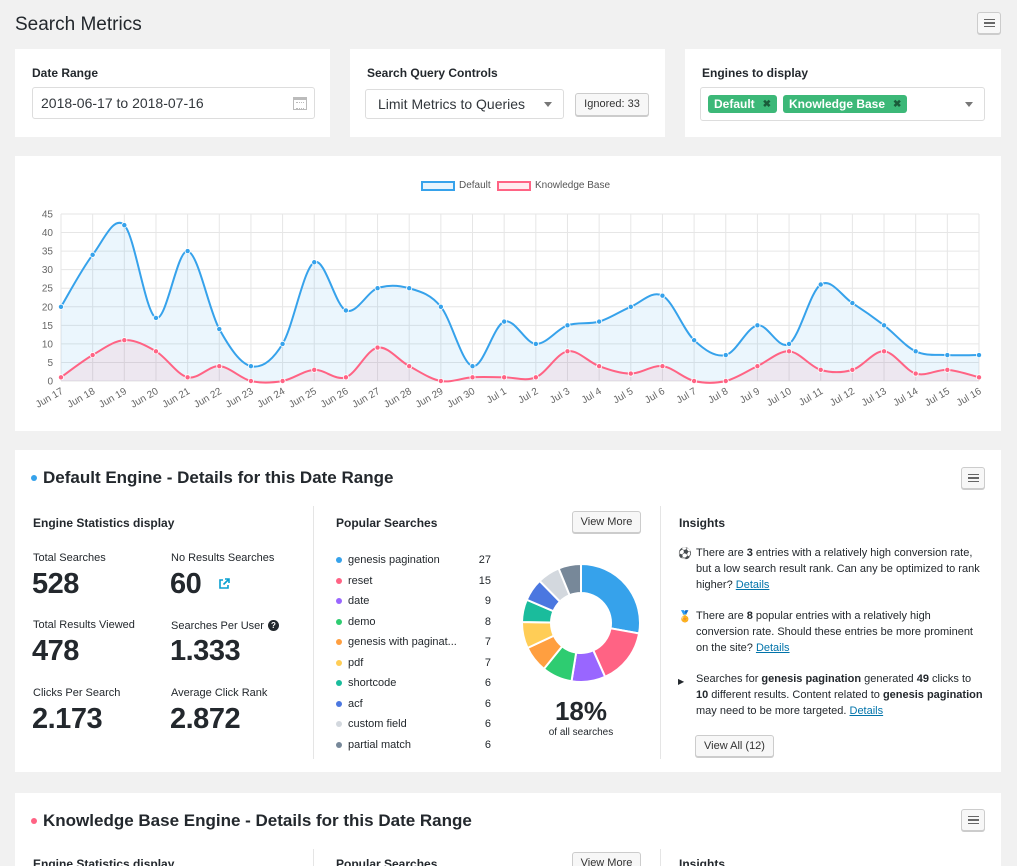 The image size is (1017, 866). I want to click on average-click-rank-label: Average Click Rank, so click(219, 693).